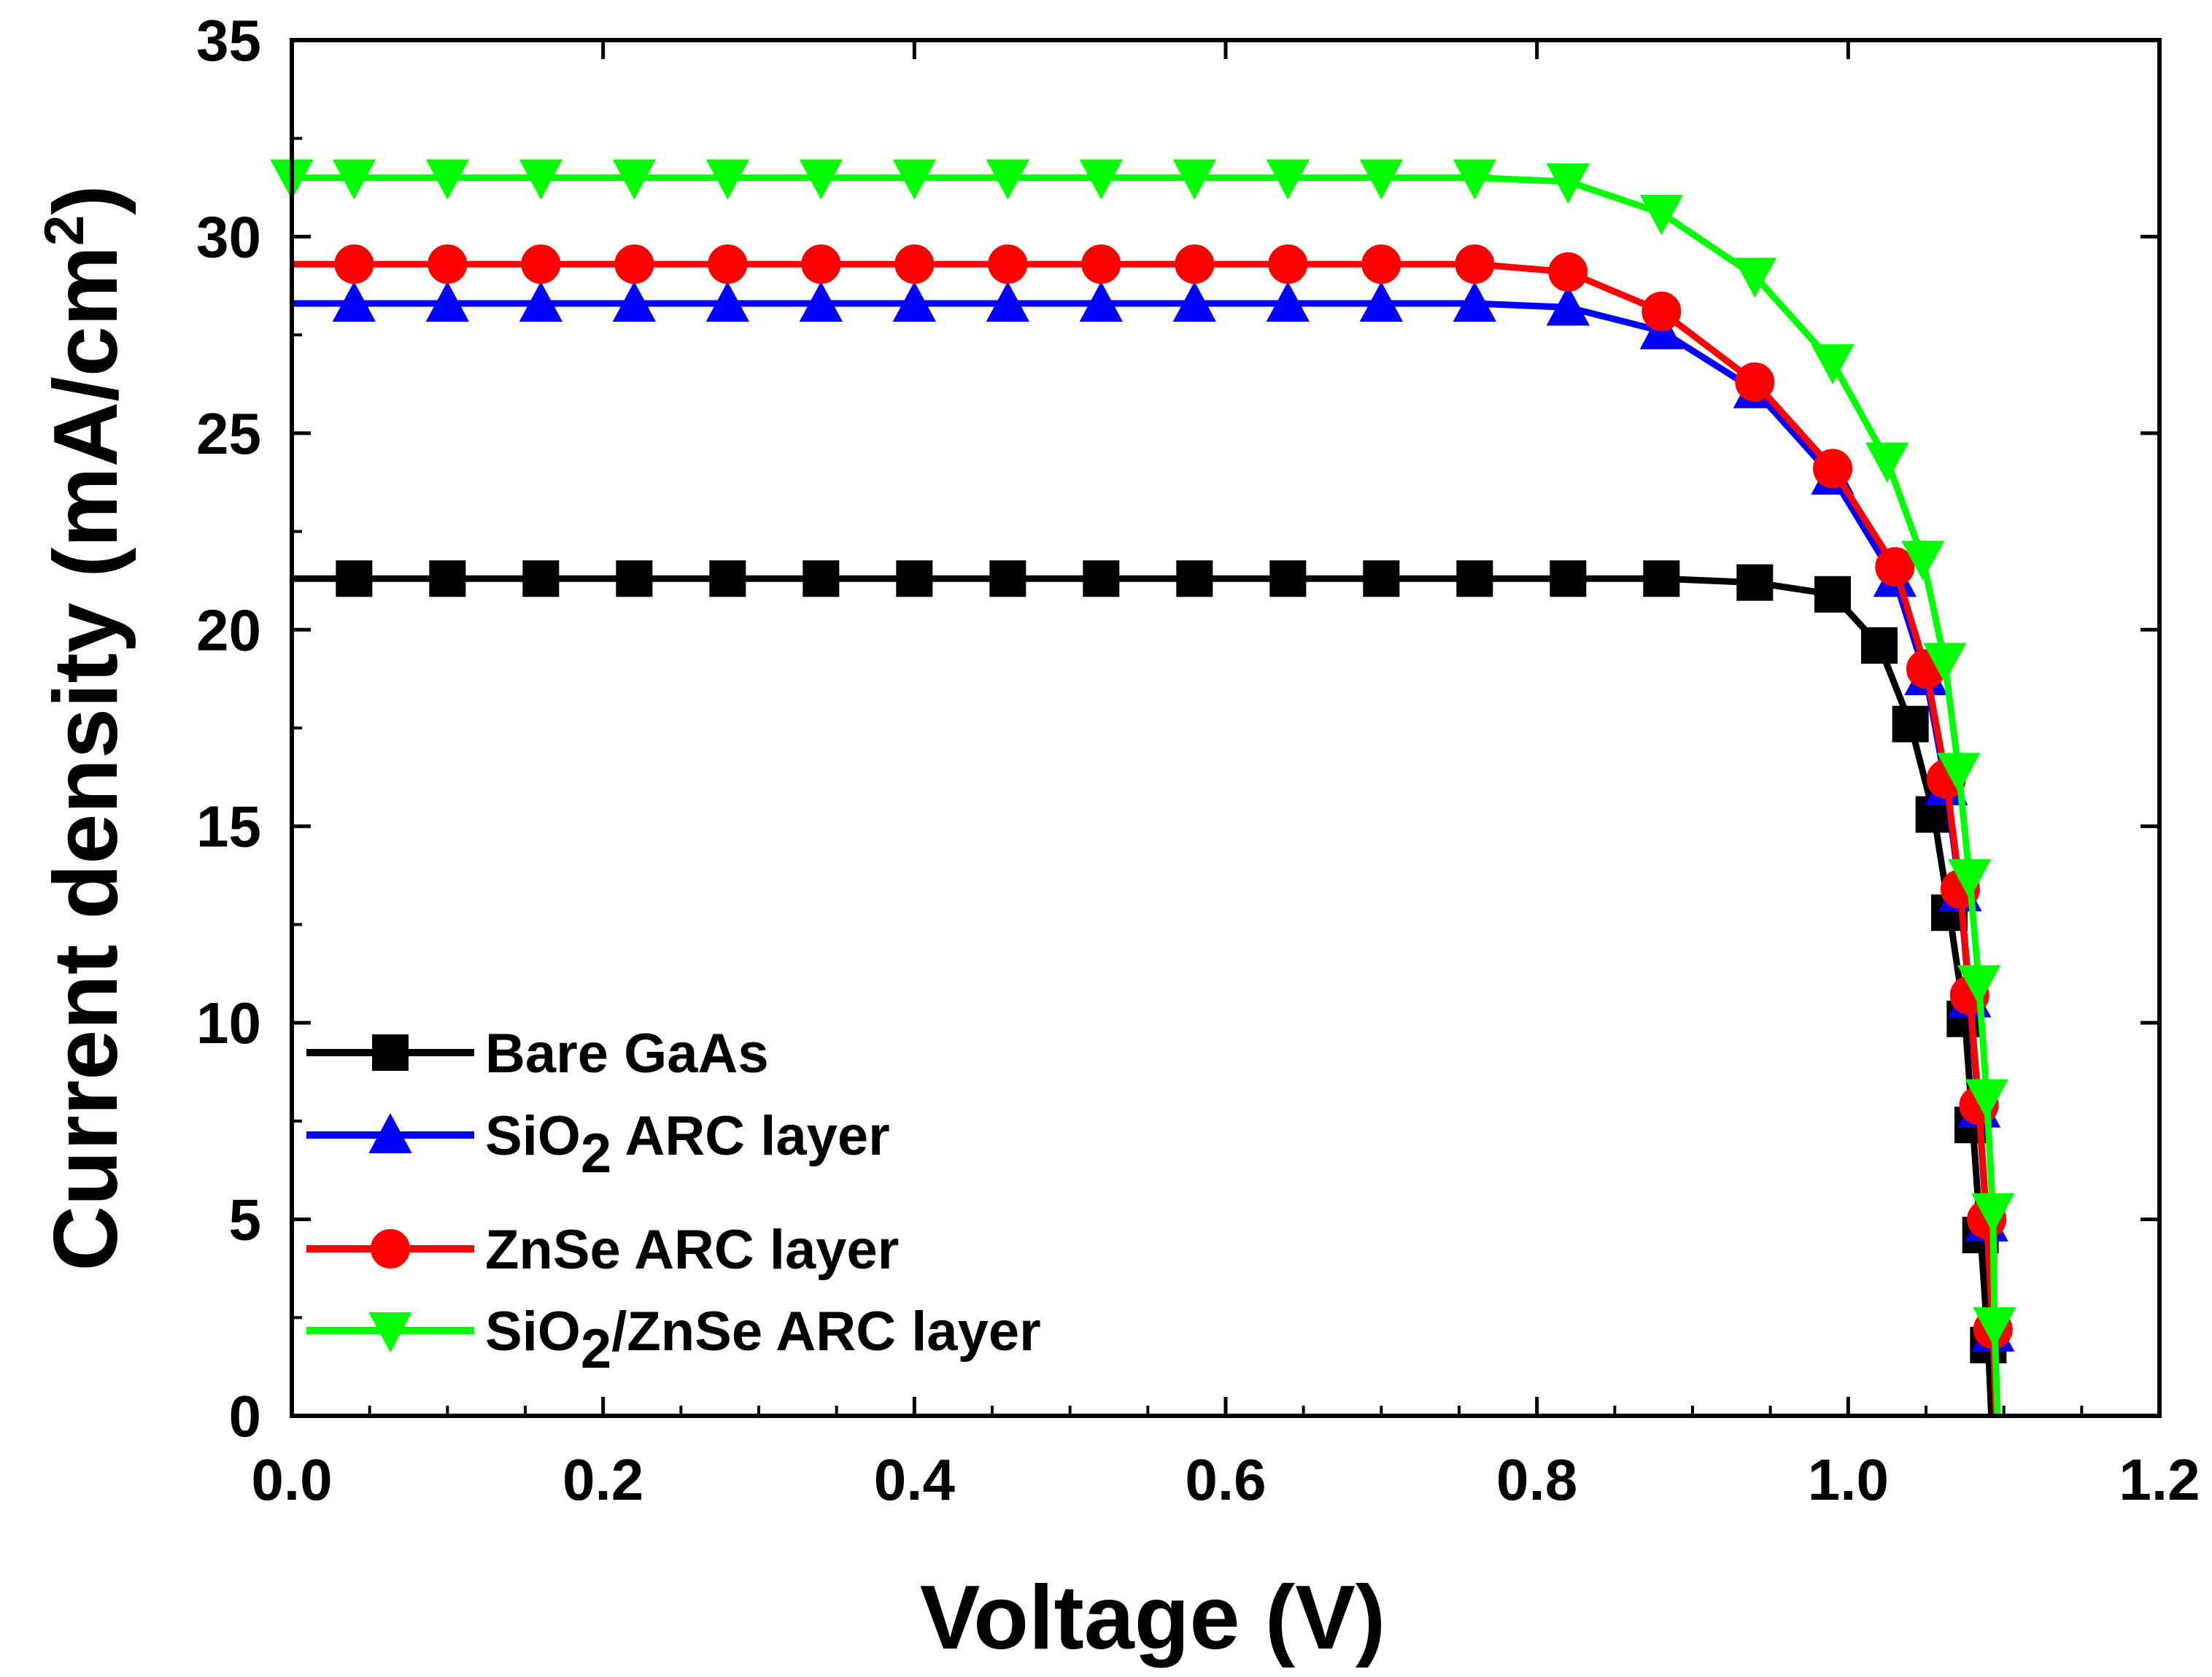  What do you see at coordinates (229, 236) in the screenshot?
I see `y-tick-label: 30` at bounding box center [229, 236].